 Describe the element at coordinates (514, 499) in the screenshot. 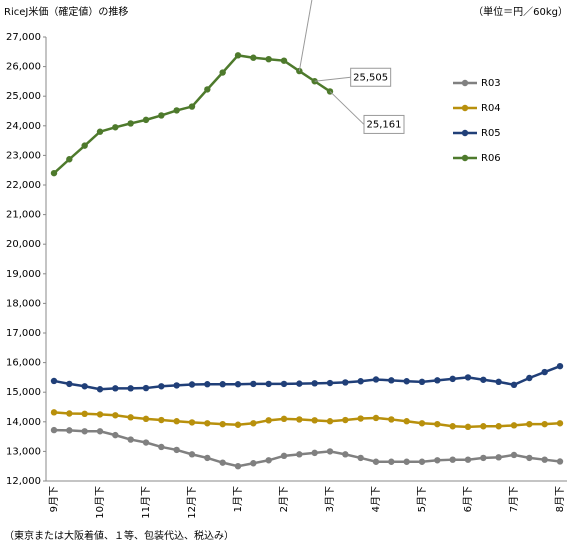

I see `x-tick-label: 7月下` at that location.